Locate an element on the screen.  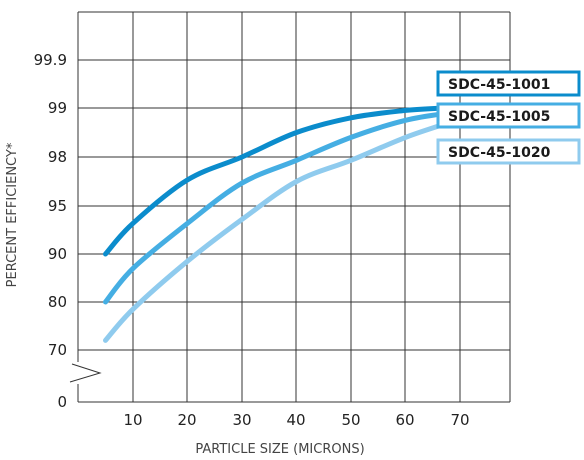
axis-break-icon is located at coordinates (85, 373).